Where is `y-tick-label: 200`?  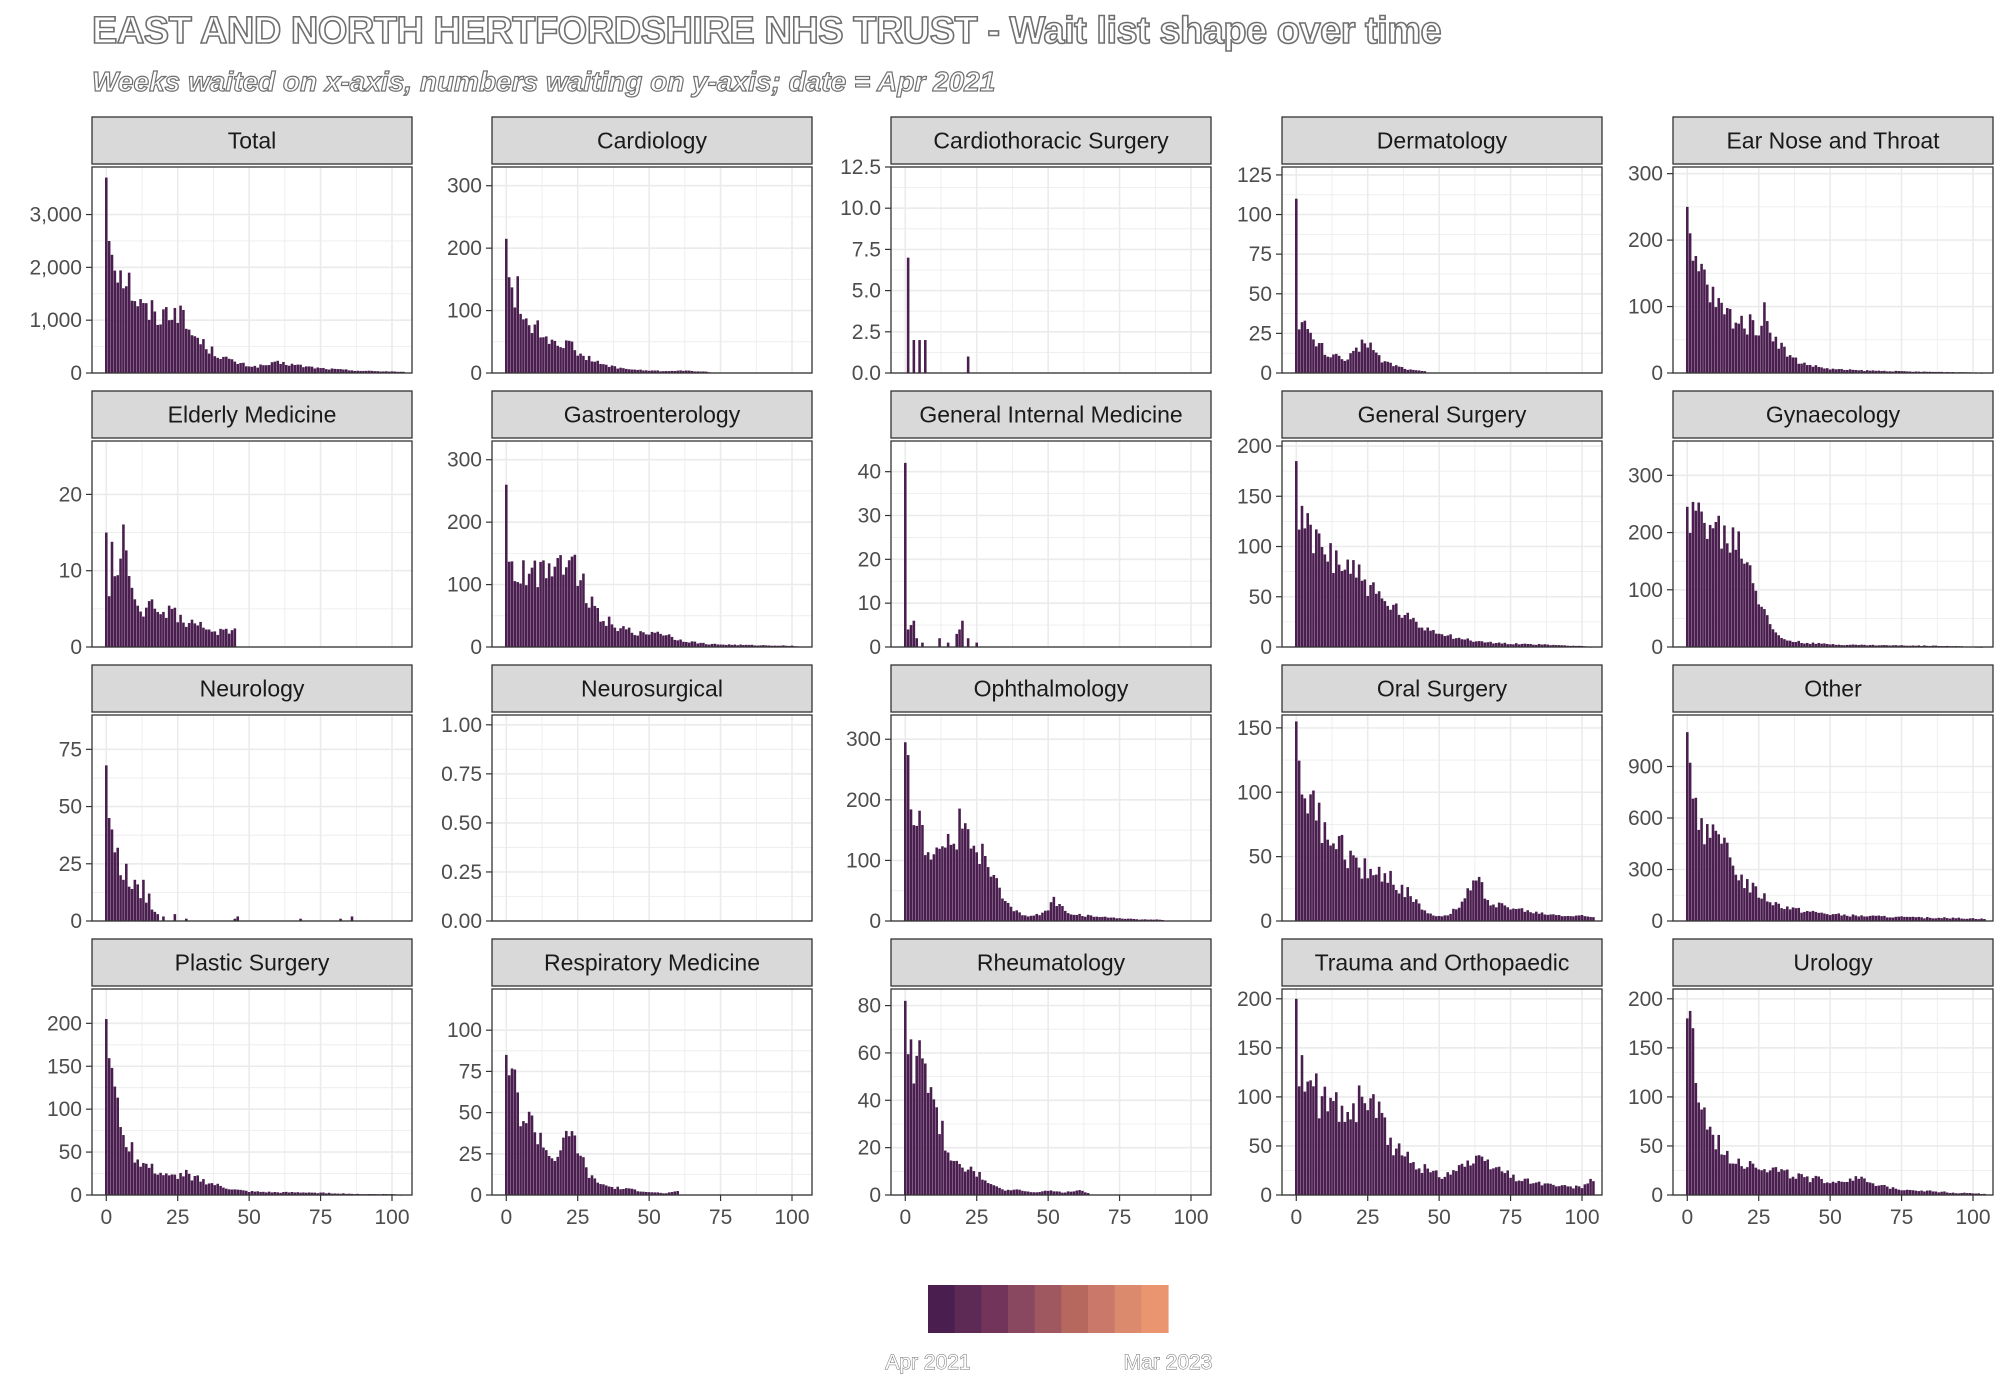
y-tick-label: 200 is located at coordinates (1254, 999).